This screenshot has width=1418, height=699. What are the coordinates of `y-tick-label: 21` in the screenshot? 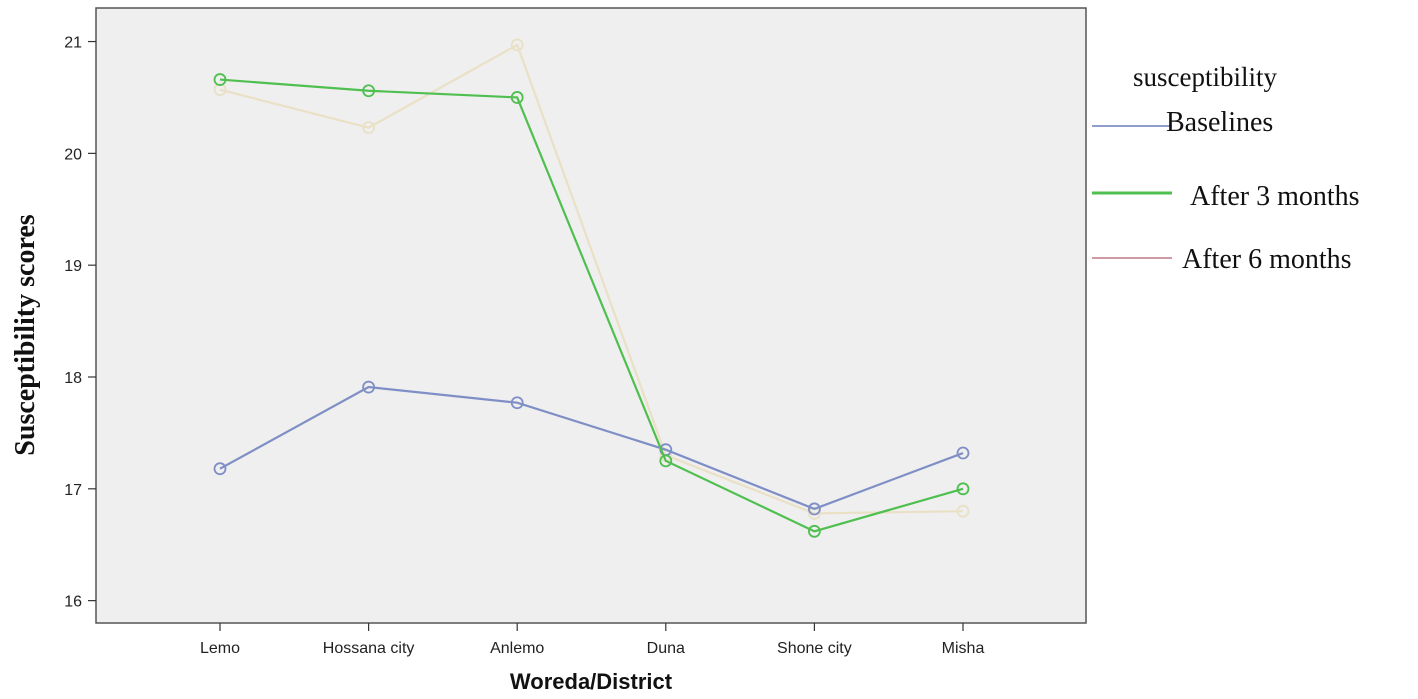 It's located at (73, 43).